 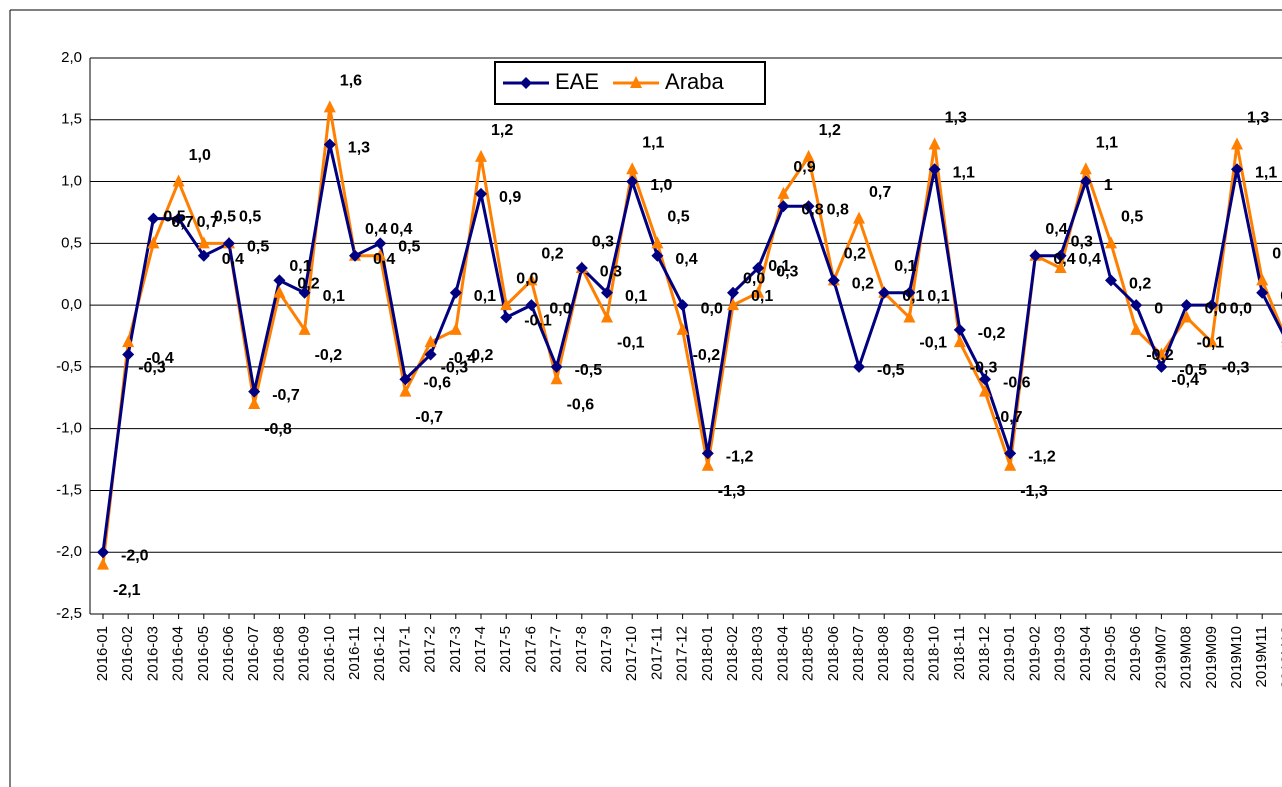 What do you see at coordinates (455, 649) in the screenshot?
I see `x-tick-label: 2017-3` at bounding box center [455, 649].